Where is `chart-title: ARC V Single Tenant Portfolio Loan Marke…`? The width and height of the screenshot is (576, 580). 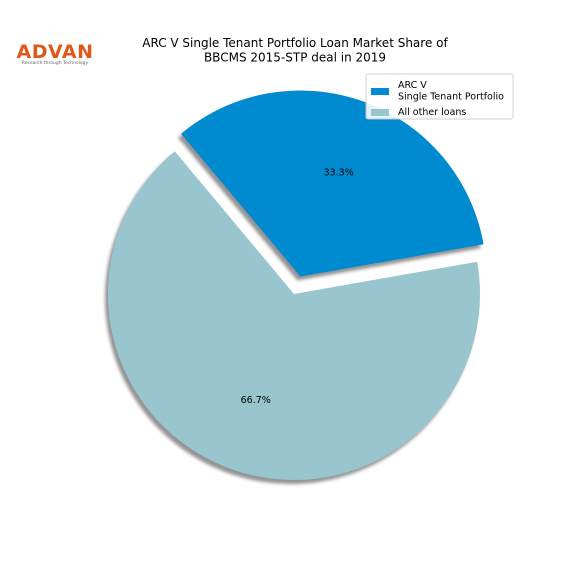
chart-title: ARC V Single Tenant Portfolio Loan Marke… is located at coordinates (295, 50).